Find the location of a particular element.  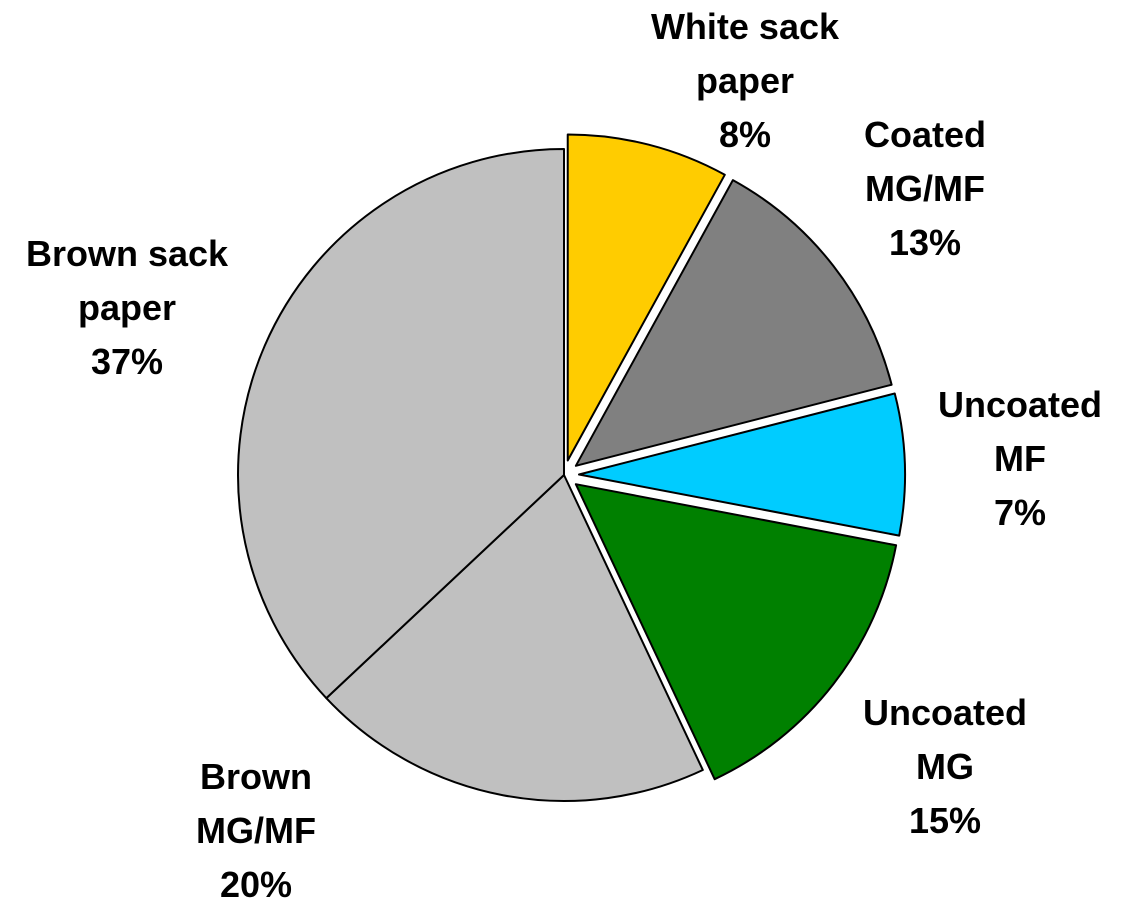

slice-label-line: Brown sack is located at coordinates (127, 253).